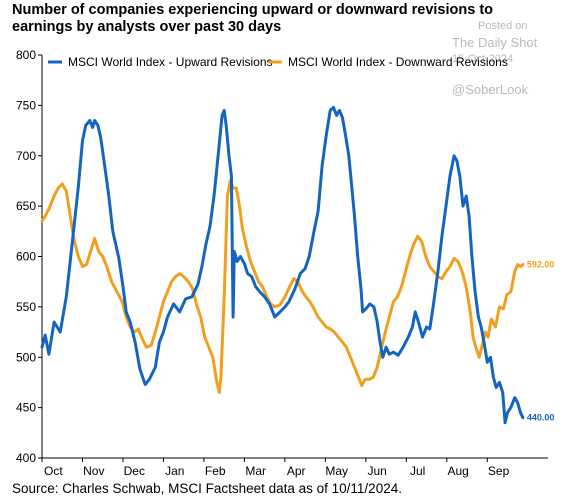 This screenshot has width=564, height=498. I want to click on watermark-posted: Posted on, so click(503, 26).